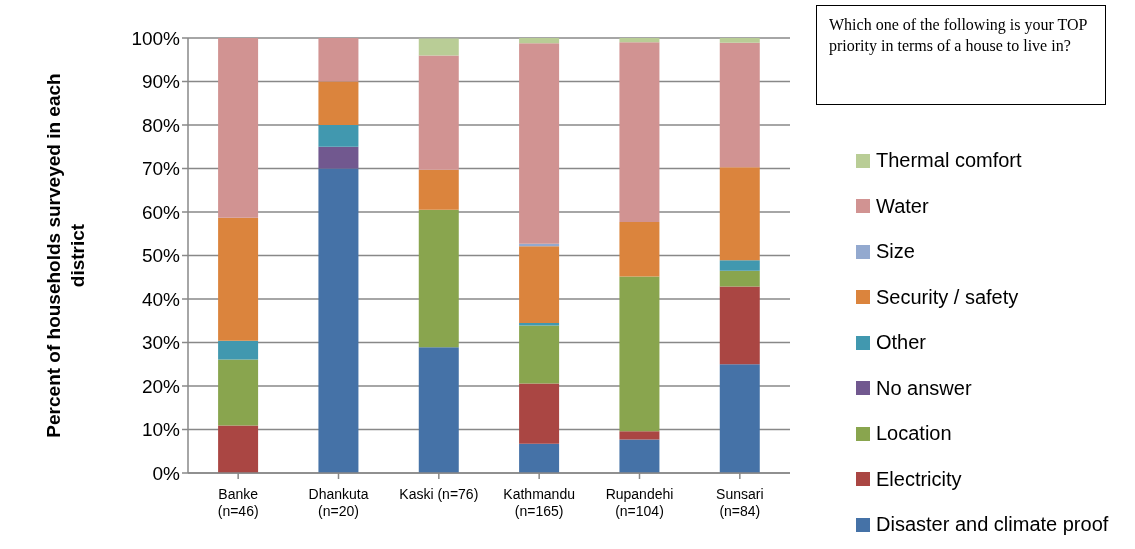  Describe the element at coordinates (238, 502) in the screenshot. I see `x-tick-label: Banke (n=46)` at that location.